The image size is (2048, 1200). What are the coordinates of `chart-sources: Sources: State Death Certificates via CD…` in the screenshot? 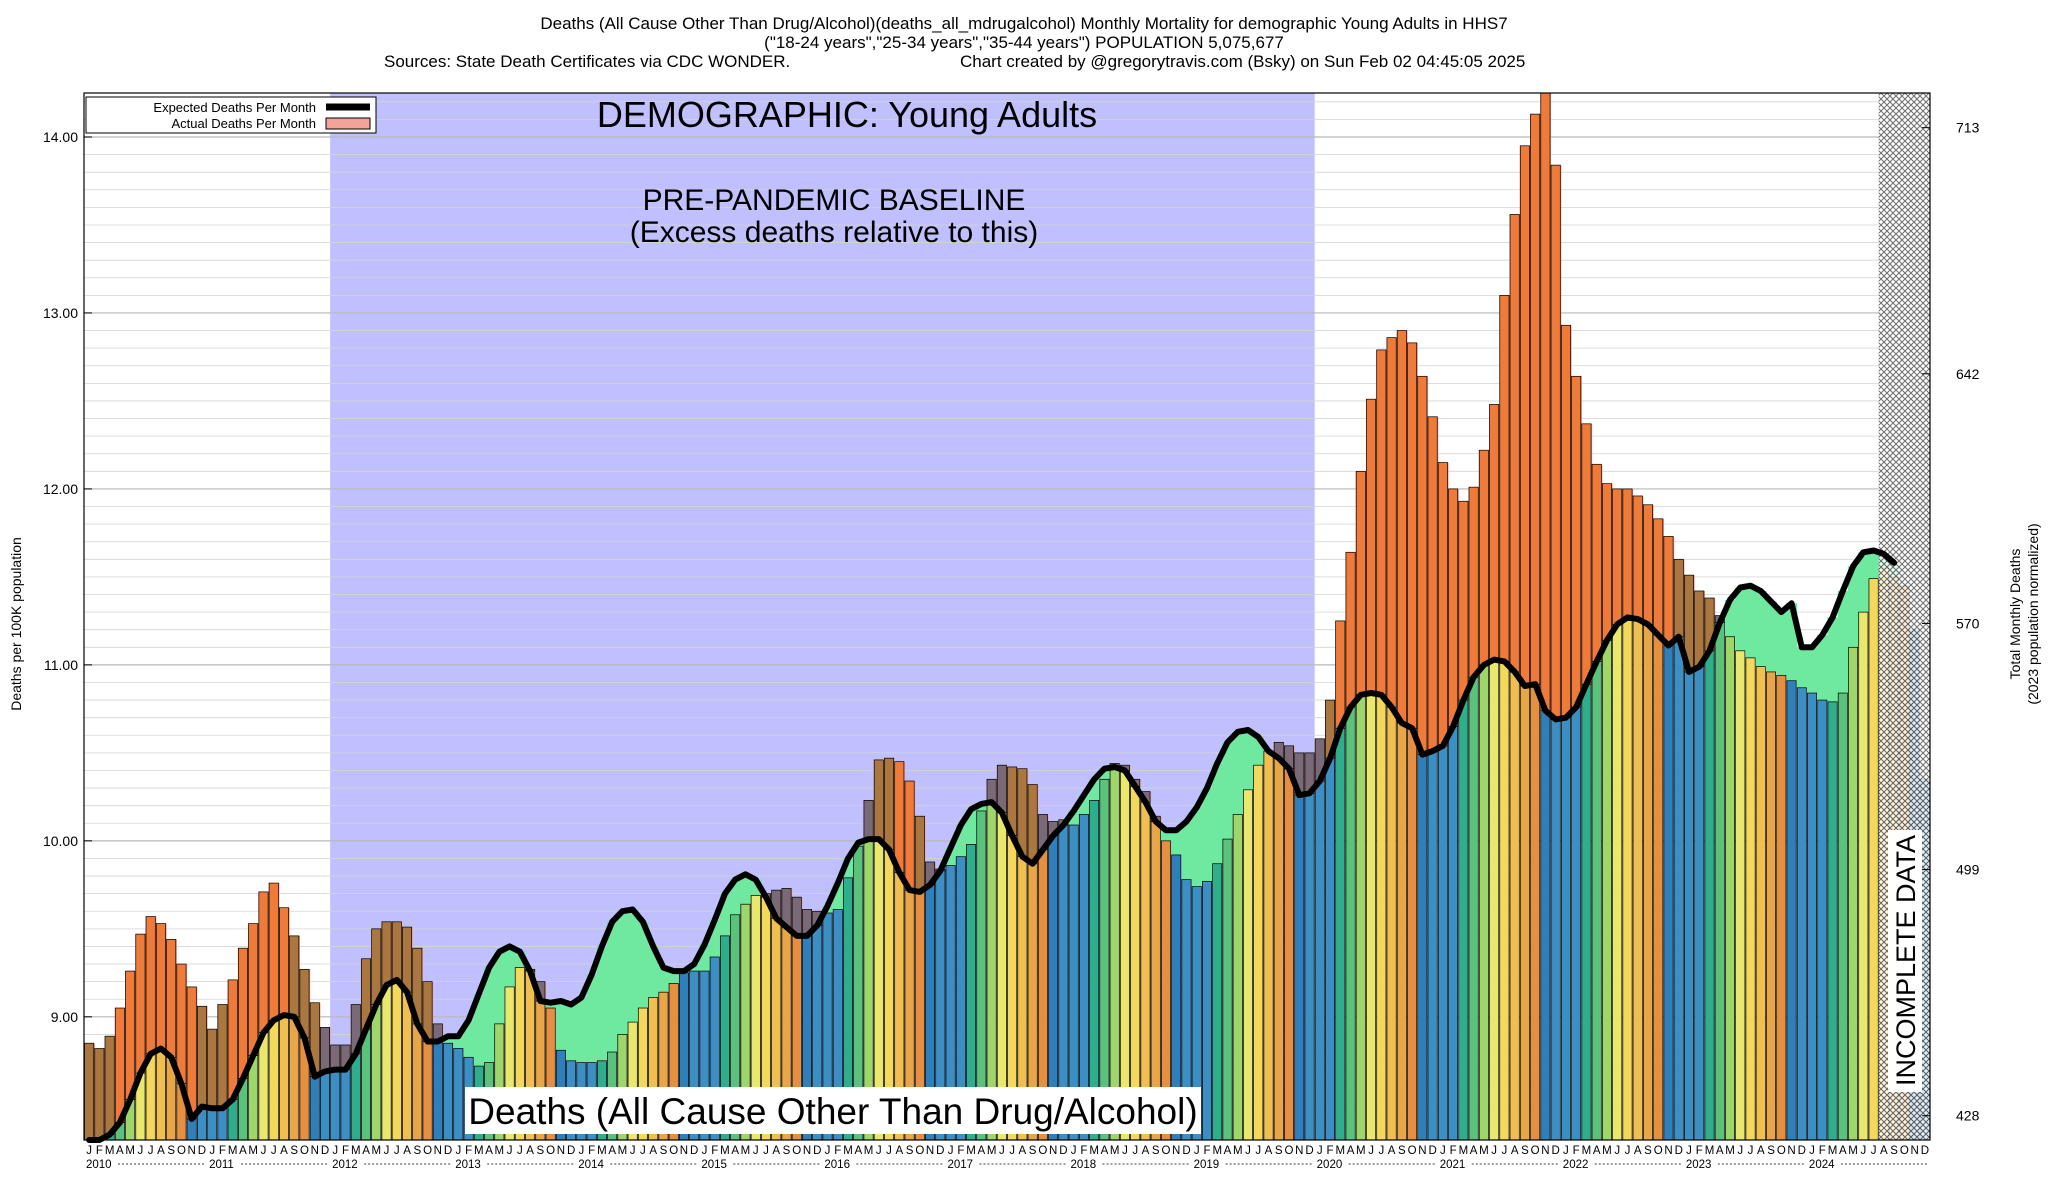 It's located at (587, 61).